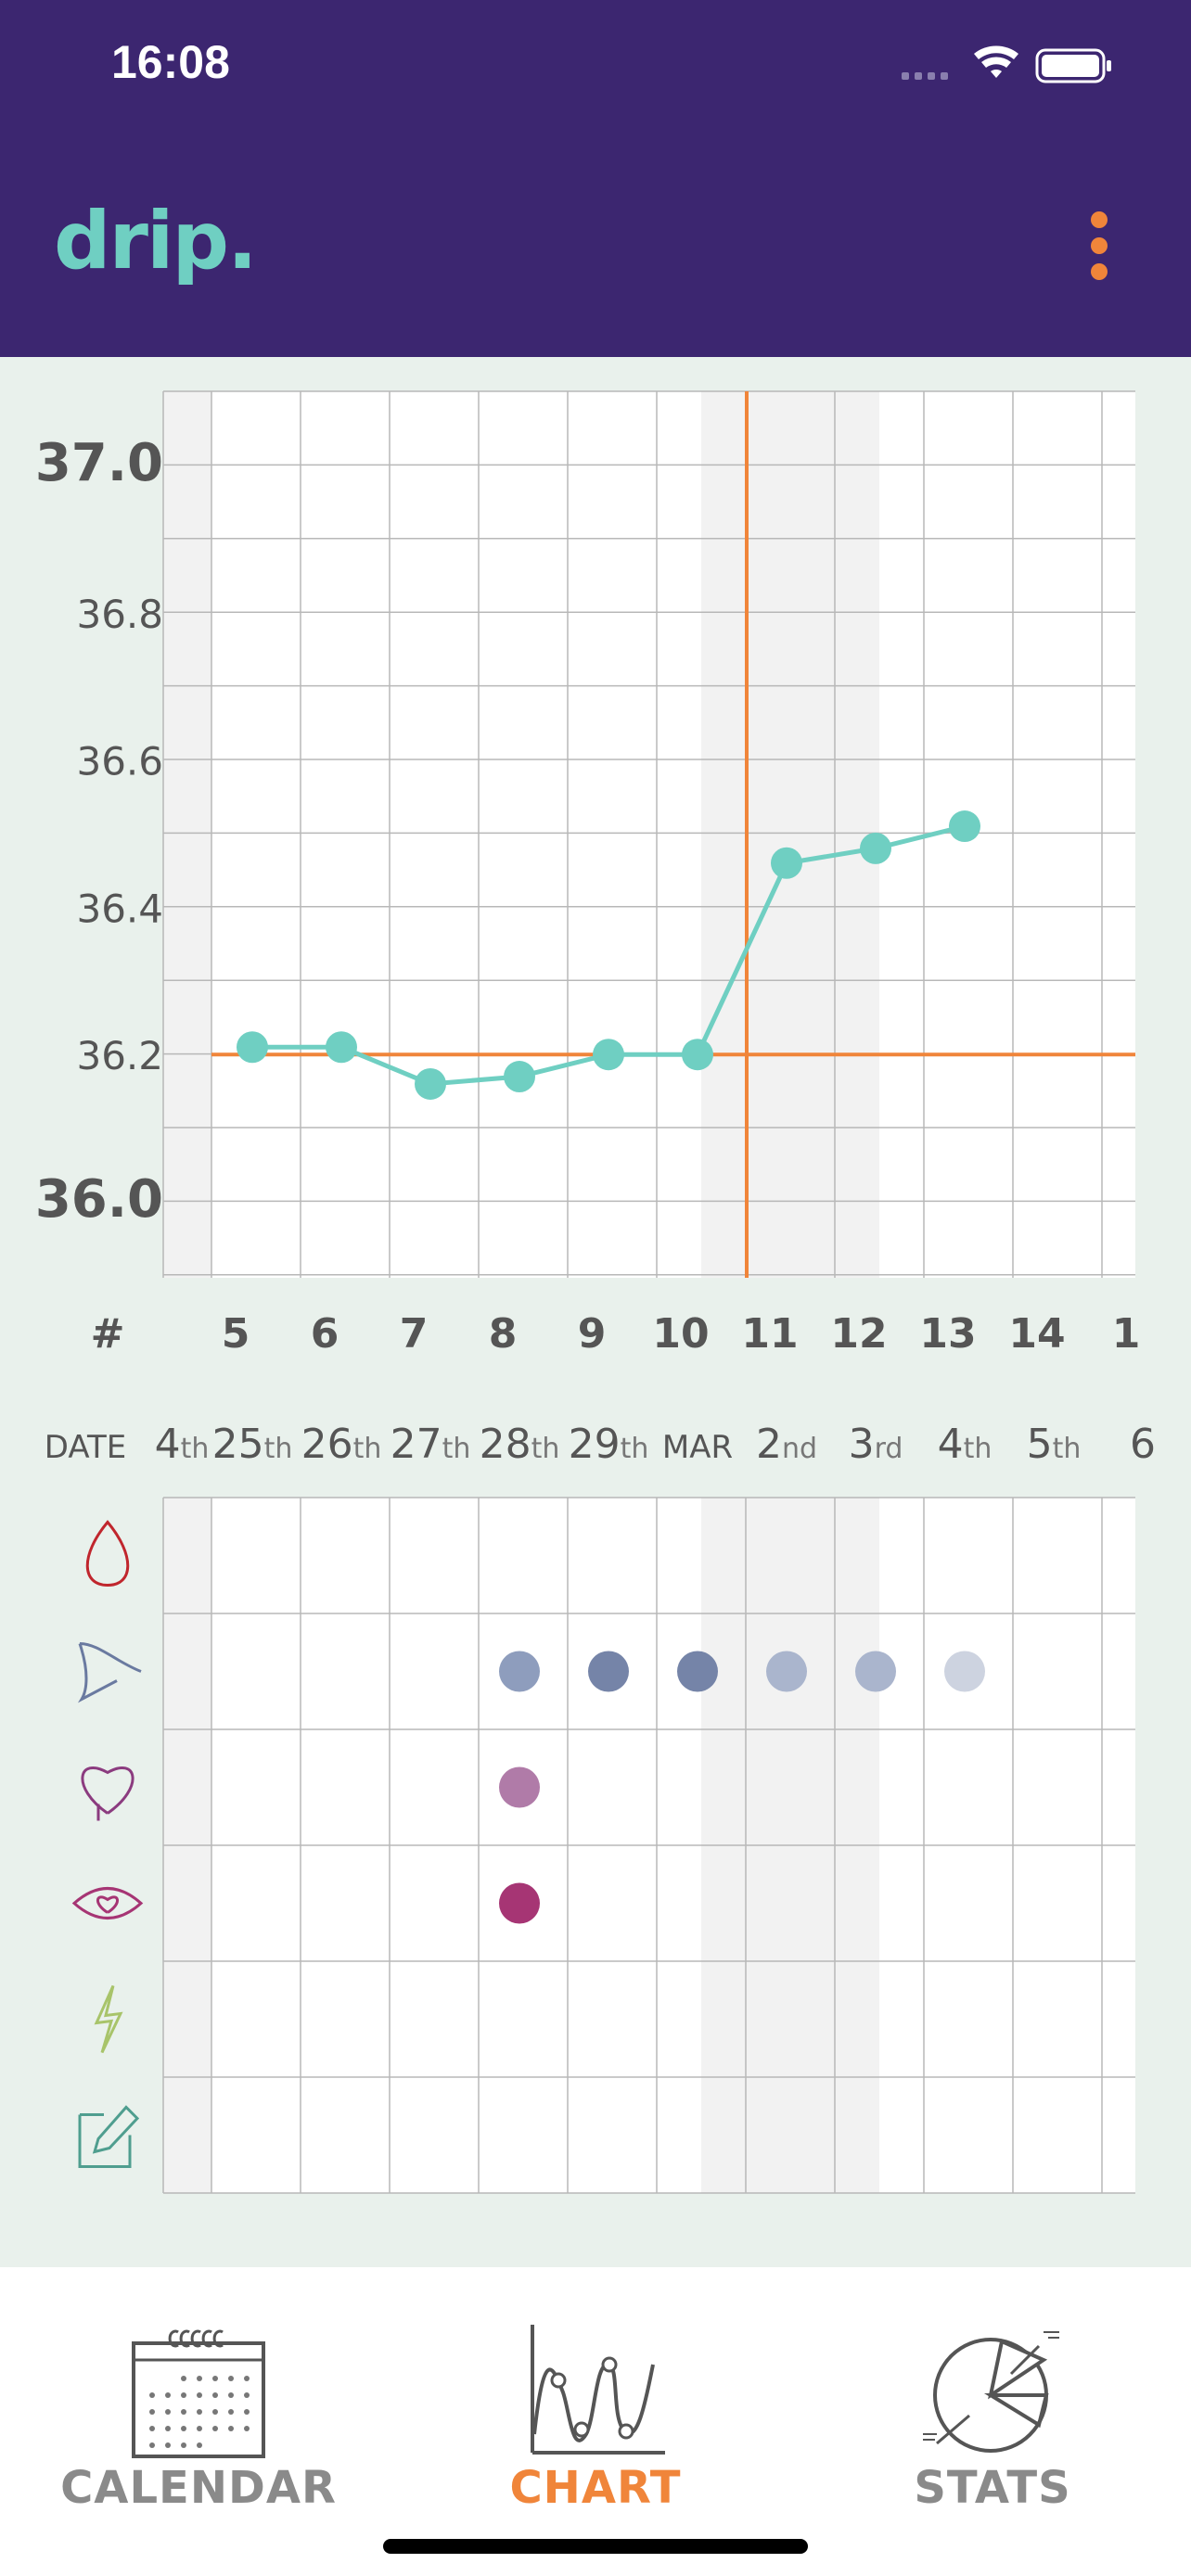 Image resolution: width=1191 pixels, height=2576 pixels. What do you see at coordinates (341, 1444) in the screenshot?
I see `date-label: 26th` at bounding box center [341, 1444].